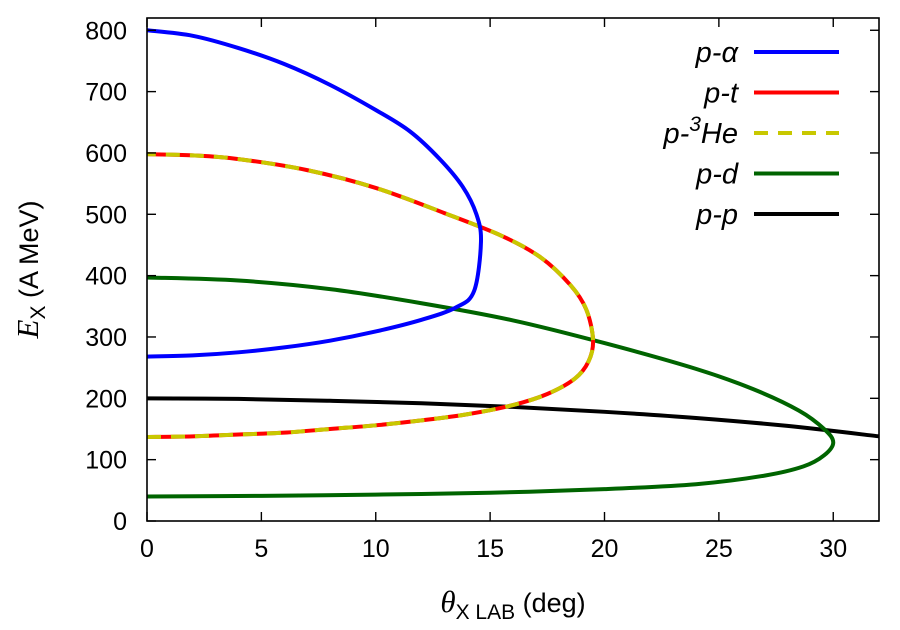 The width and height of the screenshot is (900, 630). Describe the element at coordinates (261, 549) in the screenshot. I see `x-tick-label: 5` at that location.